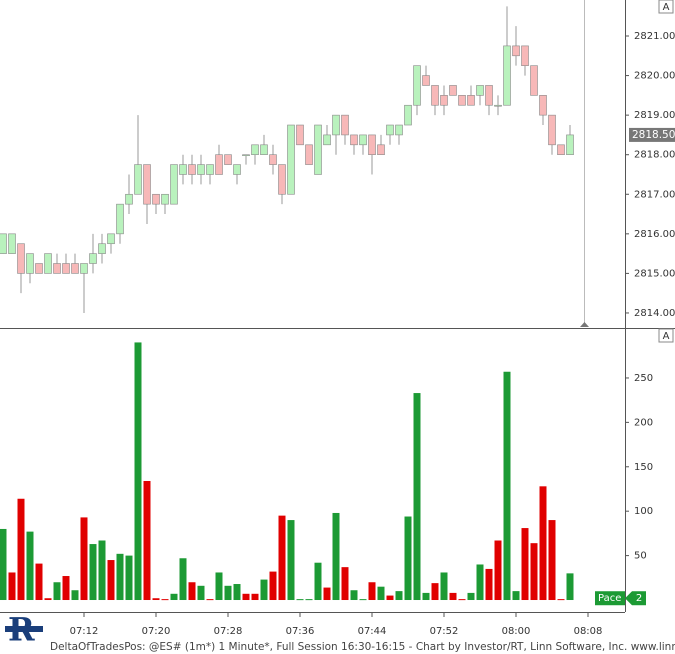  Describe the element at coordinates (654, 194) in the screenshot. I see `y-tick-label: 2817.00` at that location.